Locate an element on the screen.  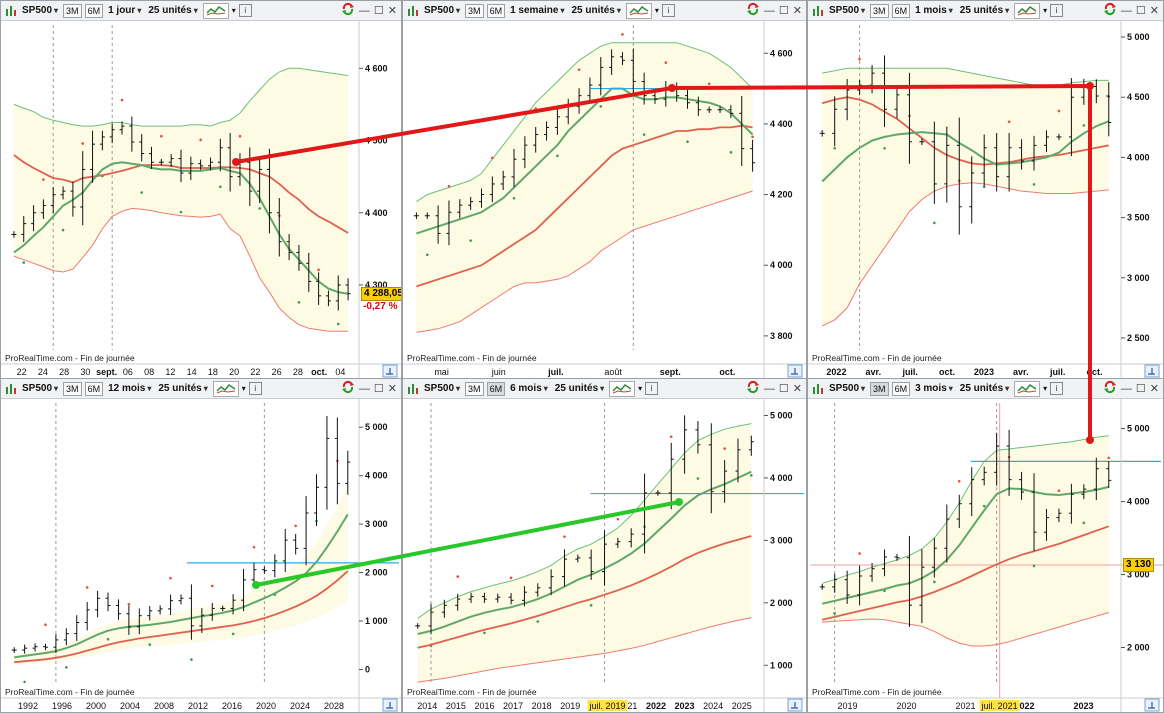
ohlc-bar is located at coordinates (922, 142).